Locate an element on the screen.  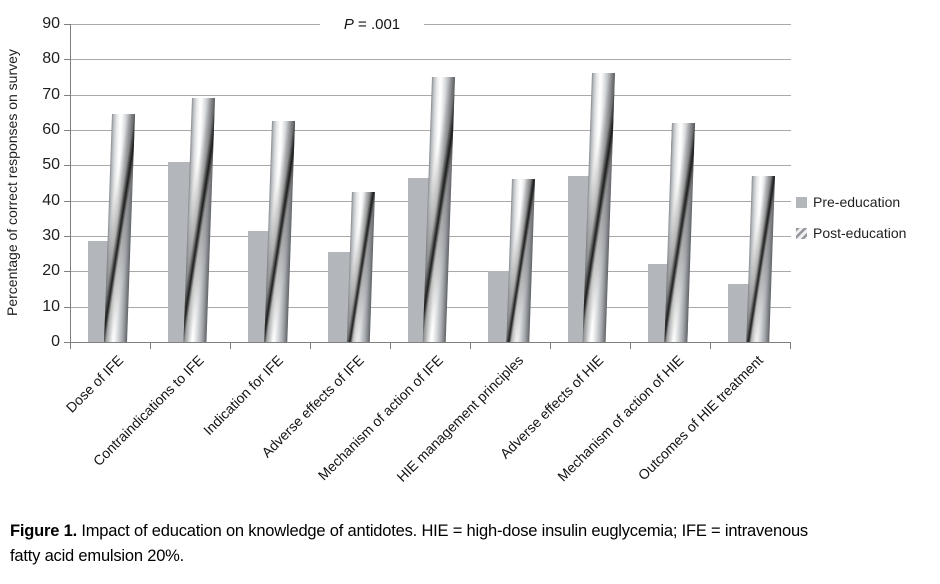
y-tick-label: 10 is located at coordinates (51, 306).